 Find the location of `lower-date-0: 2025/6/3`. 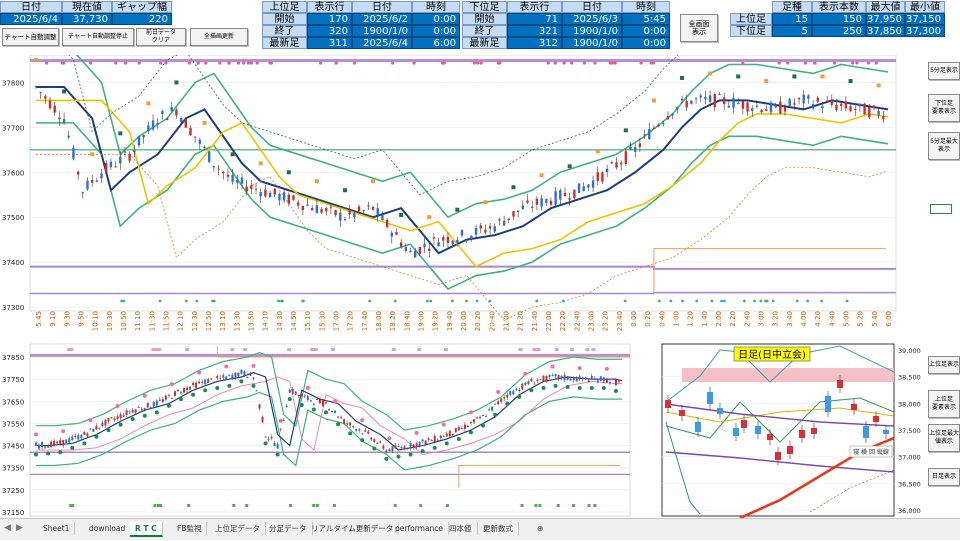

lower-date-0: 2025/6/3 is located at coordinates (592, 19).